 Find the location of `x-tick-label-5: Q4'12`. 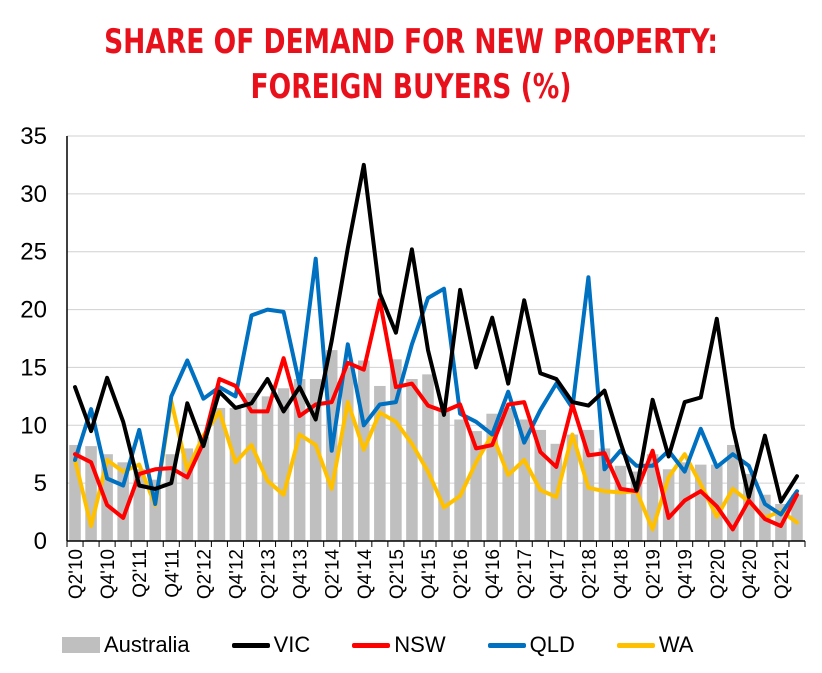

x-tick-label-5: Q4'12 is located at coordinates (236, 574).